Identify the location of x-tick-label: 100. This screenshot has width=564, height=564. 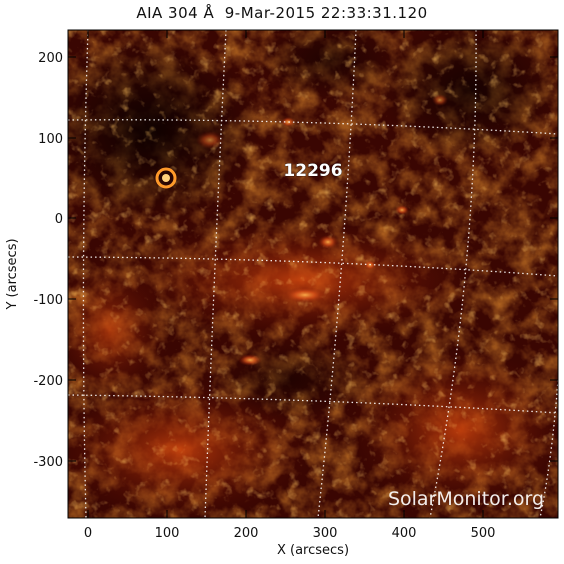
(167, 533).